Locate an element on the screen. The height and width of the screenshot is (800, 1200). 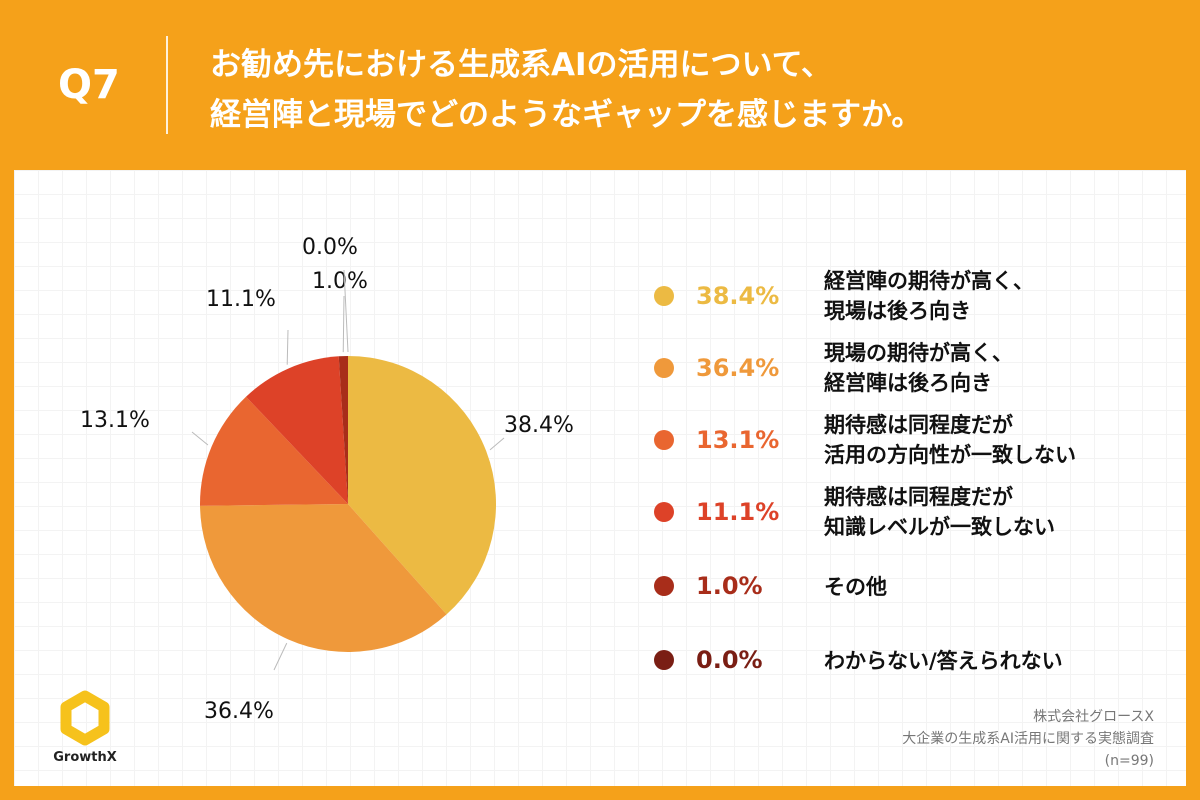
pie-data-label: 0.0% is located at coordinates (330, 247).